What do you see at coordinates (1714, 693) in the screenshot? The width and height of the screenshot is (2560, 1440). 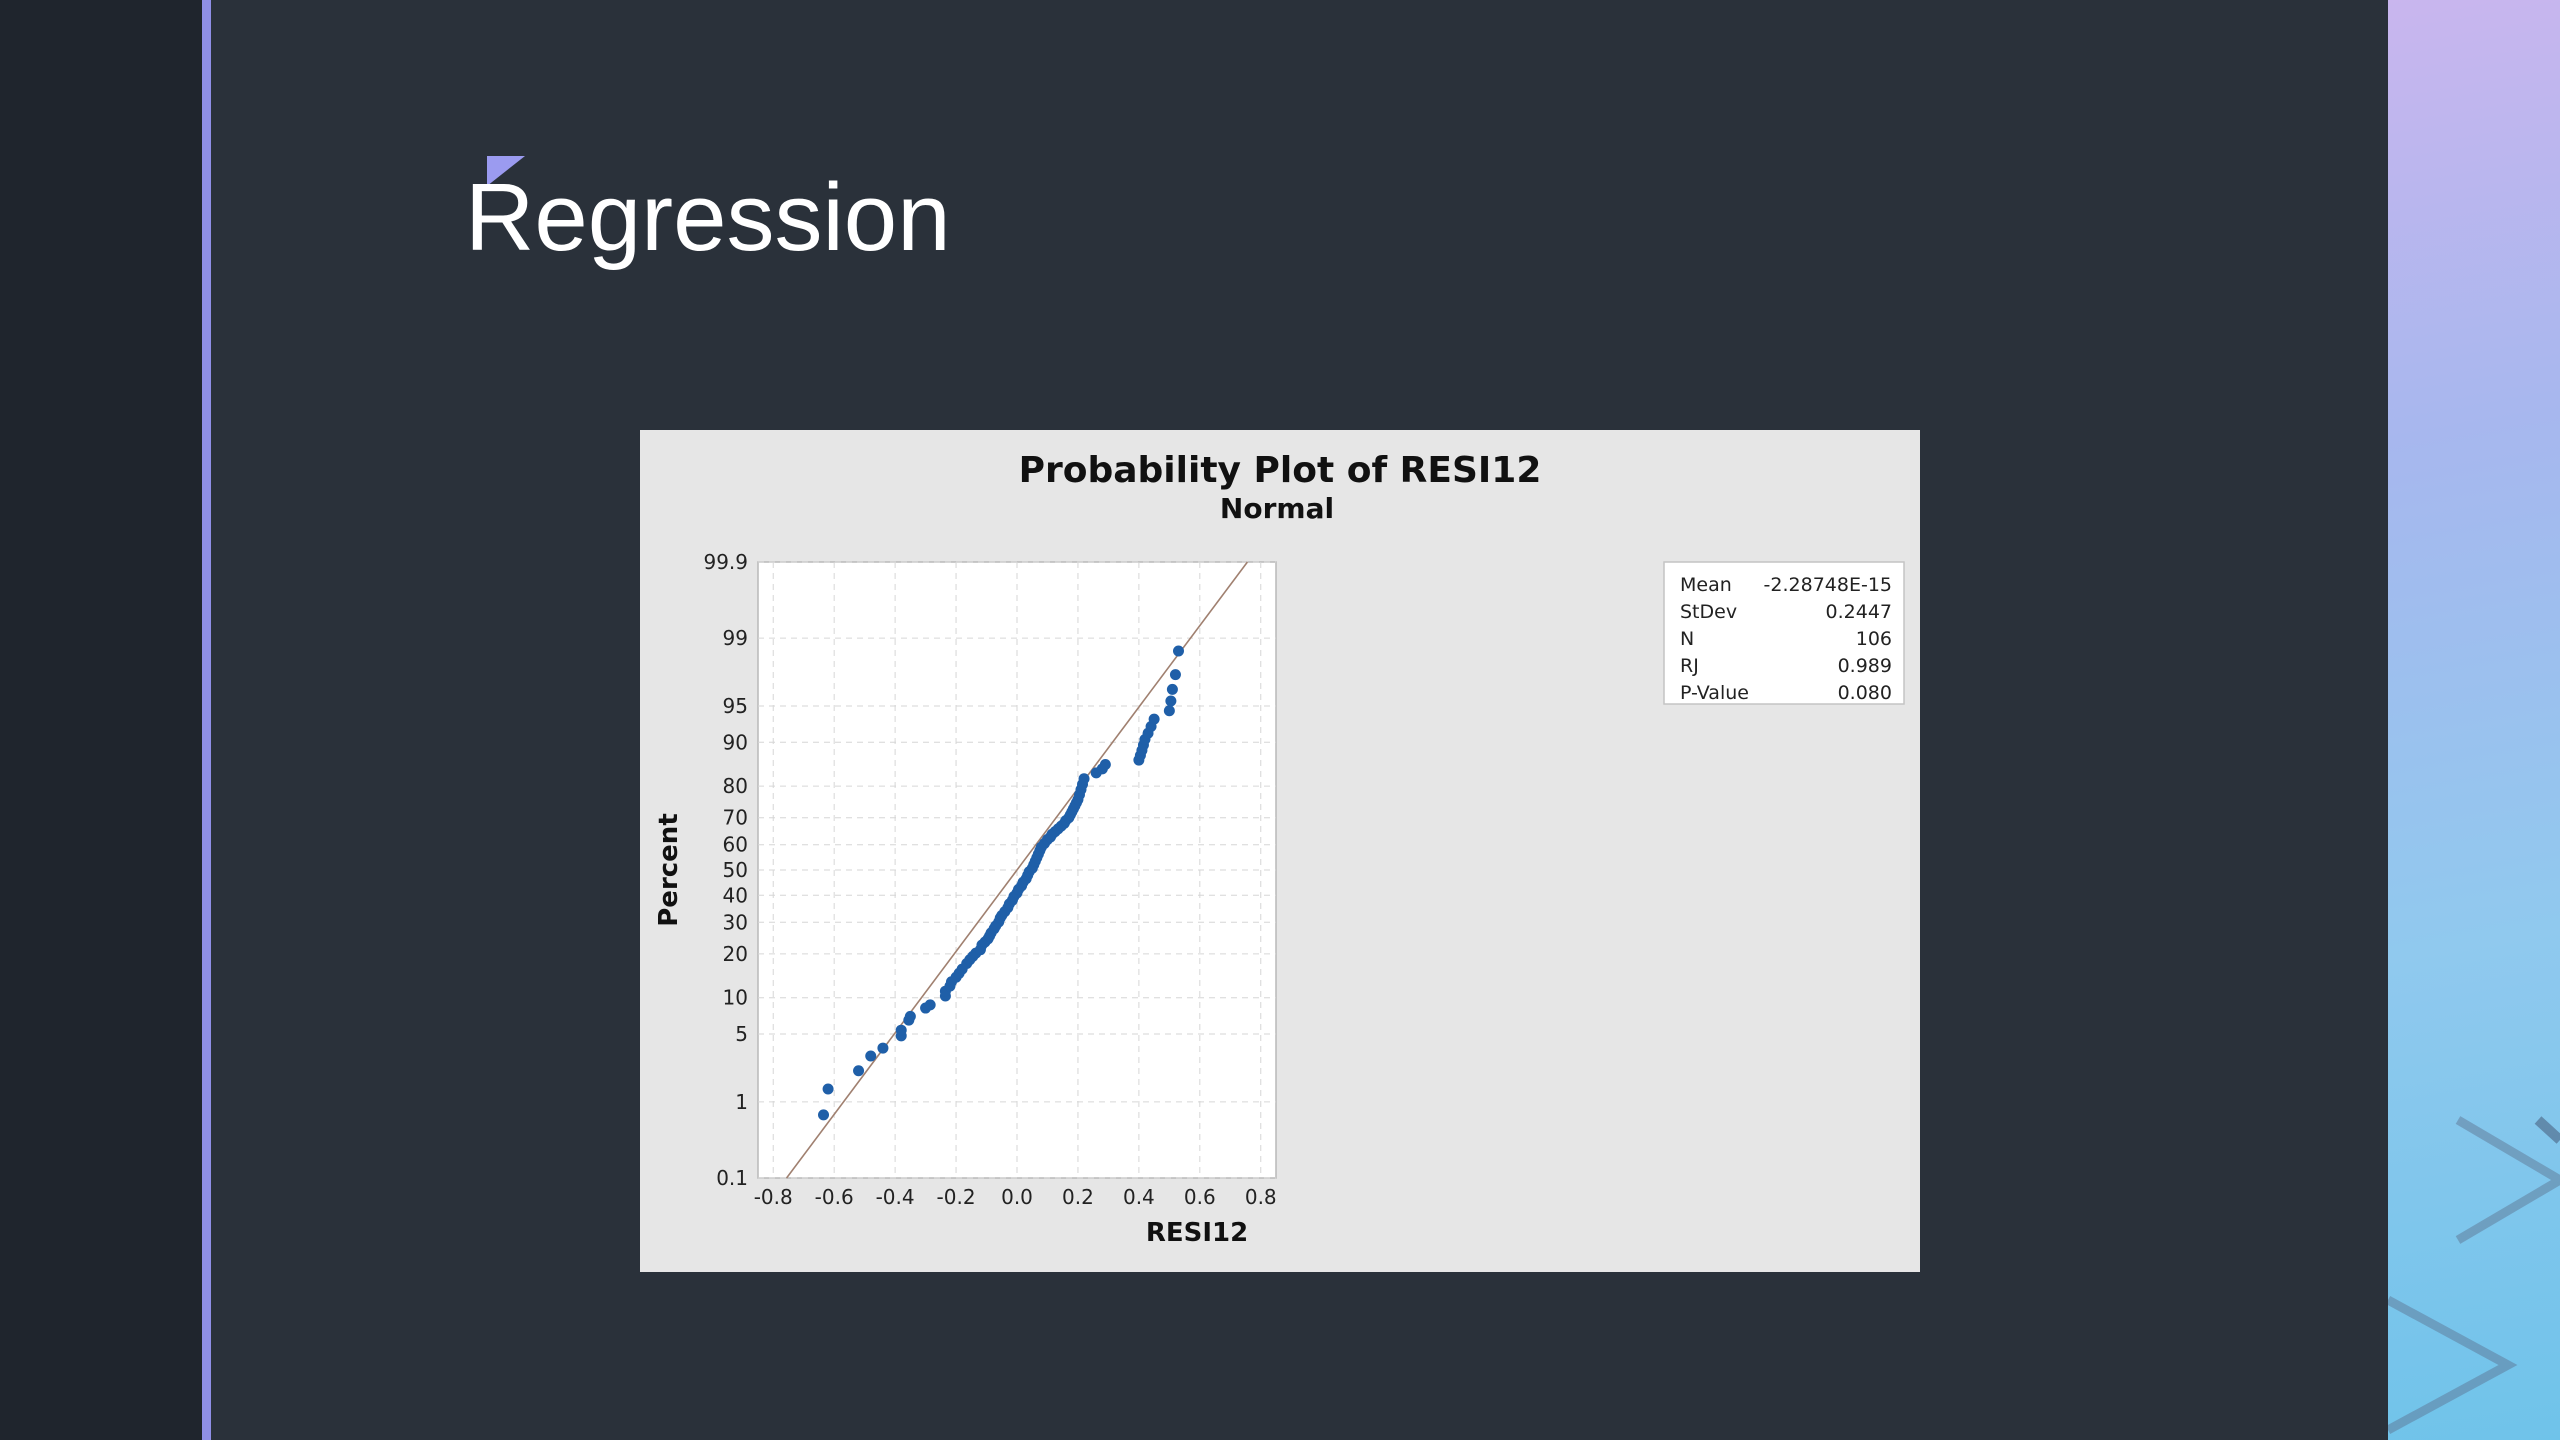 I see `stats-label: P-Value` at bounding box center [1714, 693].